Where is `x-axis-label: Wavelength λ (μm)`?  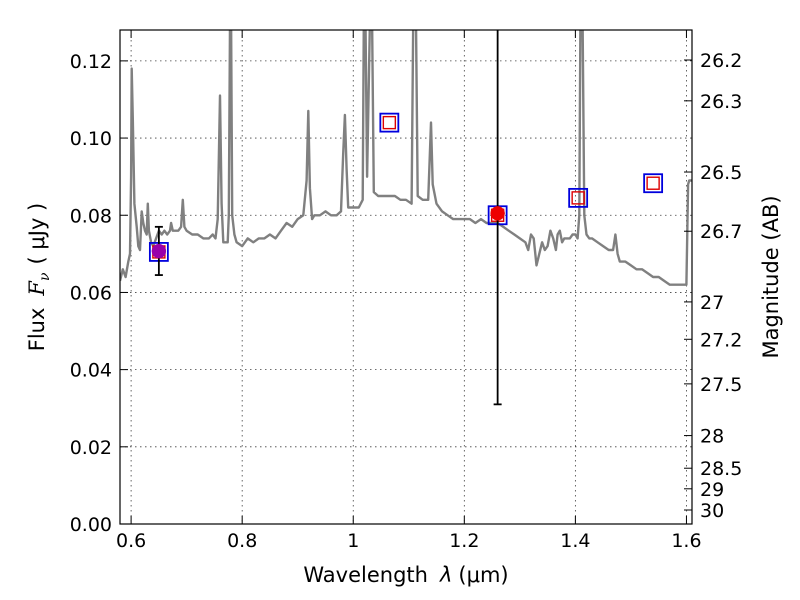
x-axis-label: Wavelength λ (μm) is located at coordinates (405, 575).